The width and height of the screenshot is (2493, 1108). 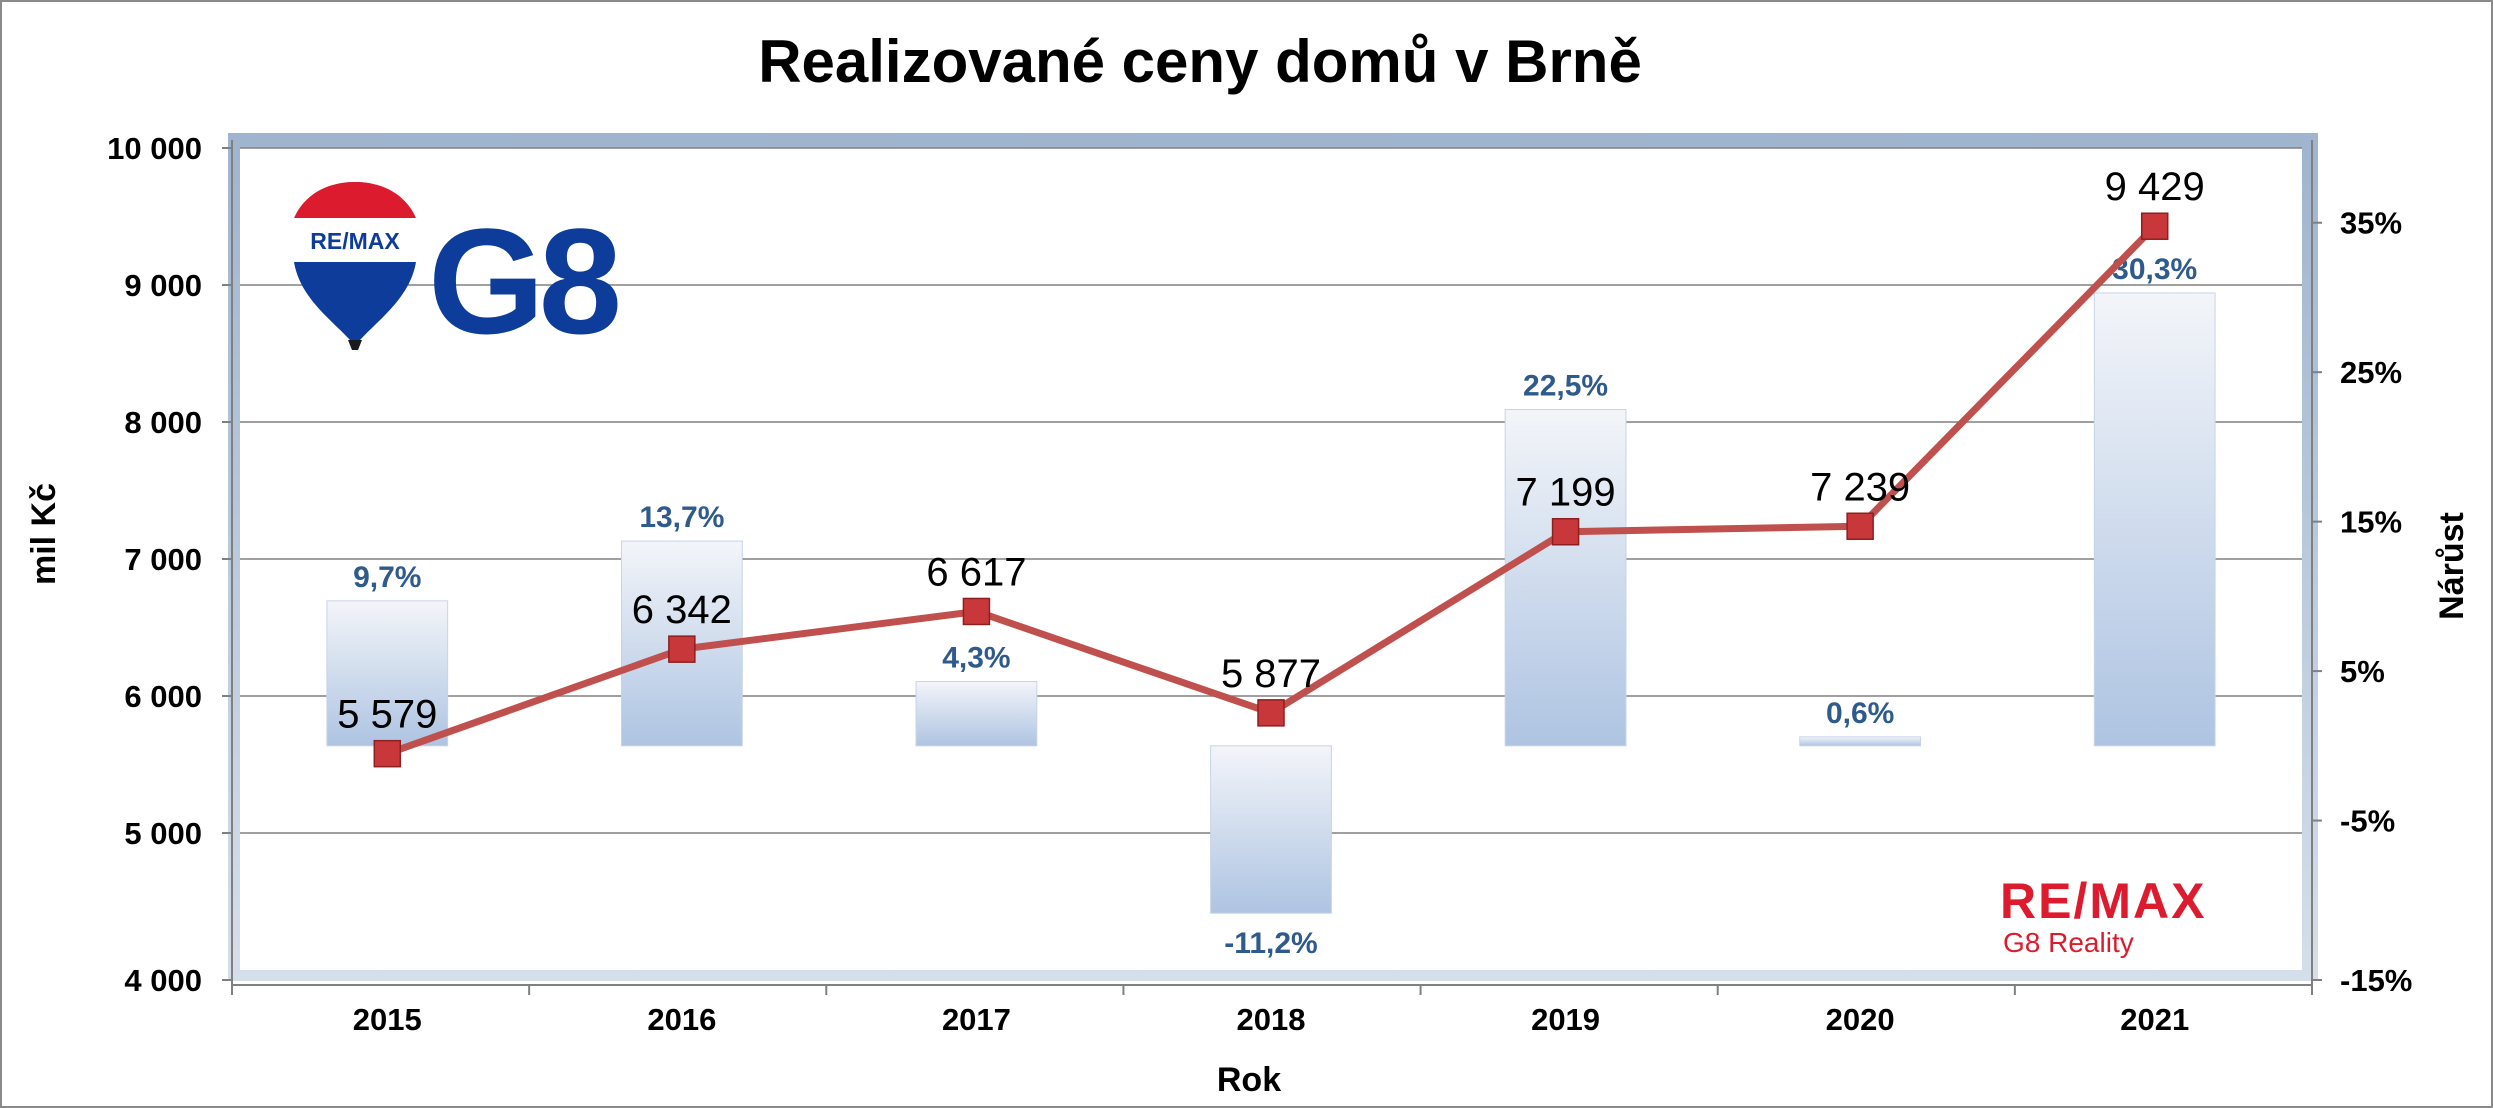 What do you see at coordinates (2154, 1019) in the screenshot?
I see `x-tick-label: 2021` at bounding box center [2154, 1019].